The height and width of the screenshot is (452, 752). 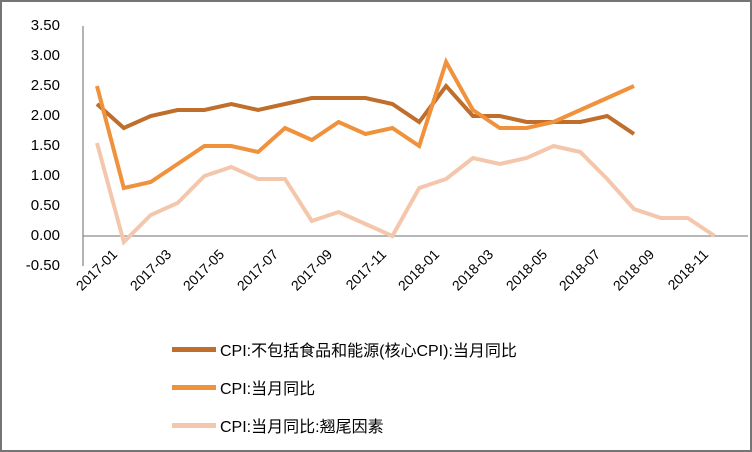 What do you see at coordinates (45, 235) in the screenshot?
I see `y-tick-label: 0.00` at bounding box center [45, 235].